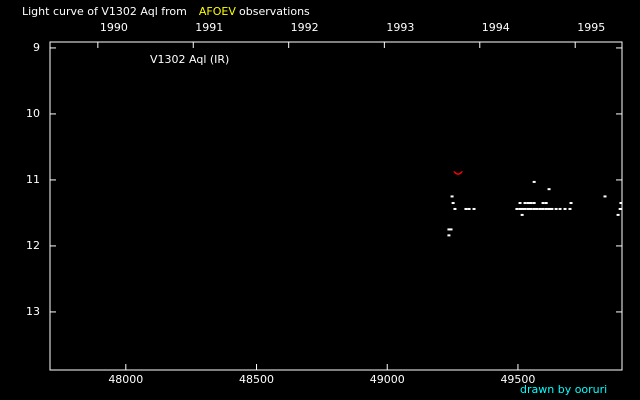 The height and width of the screenshot is (400, 640). What do you see at coordinates (517, 379) in the screenshot?
I see `x-tick-label: 49500` at bounding box center [517, 379].